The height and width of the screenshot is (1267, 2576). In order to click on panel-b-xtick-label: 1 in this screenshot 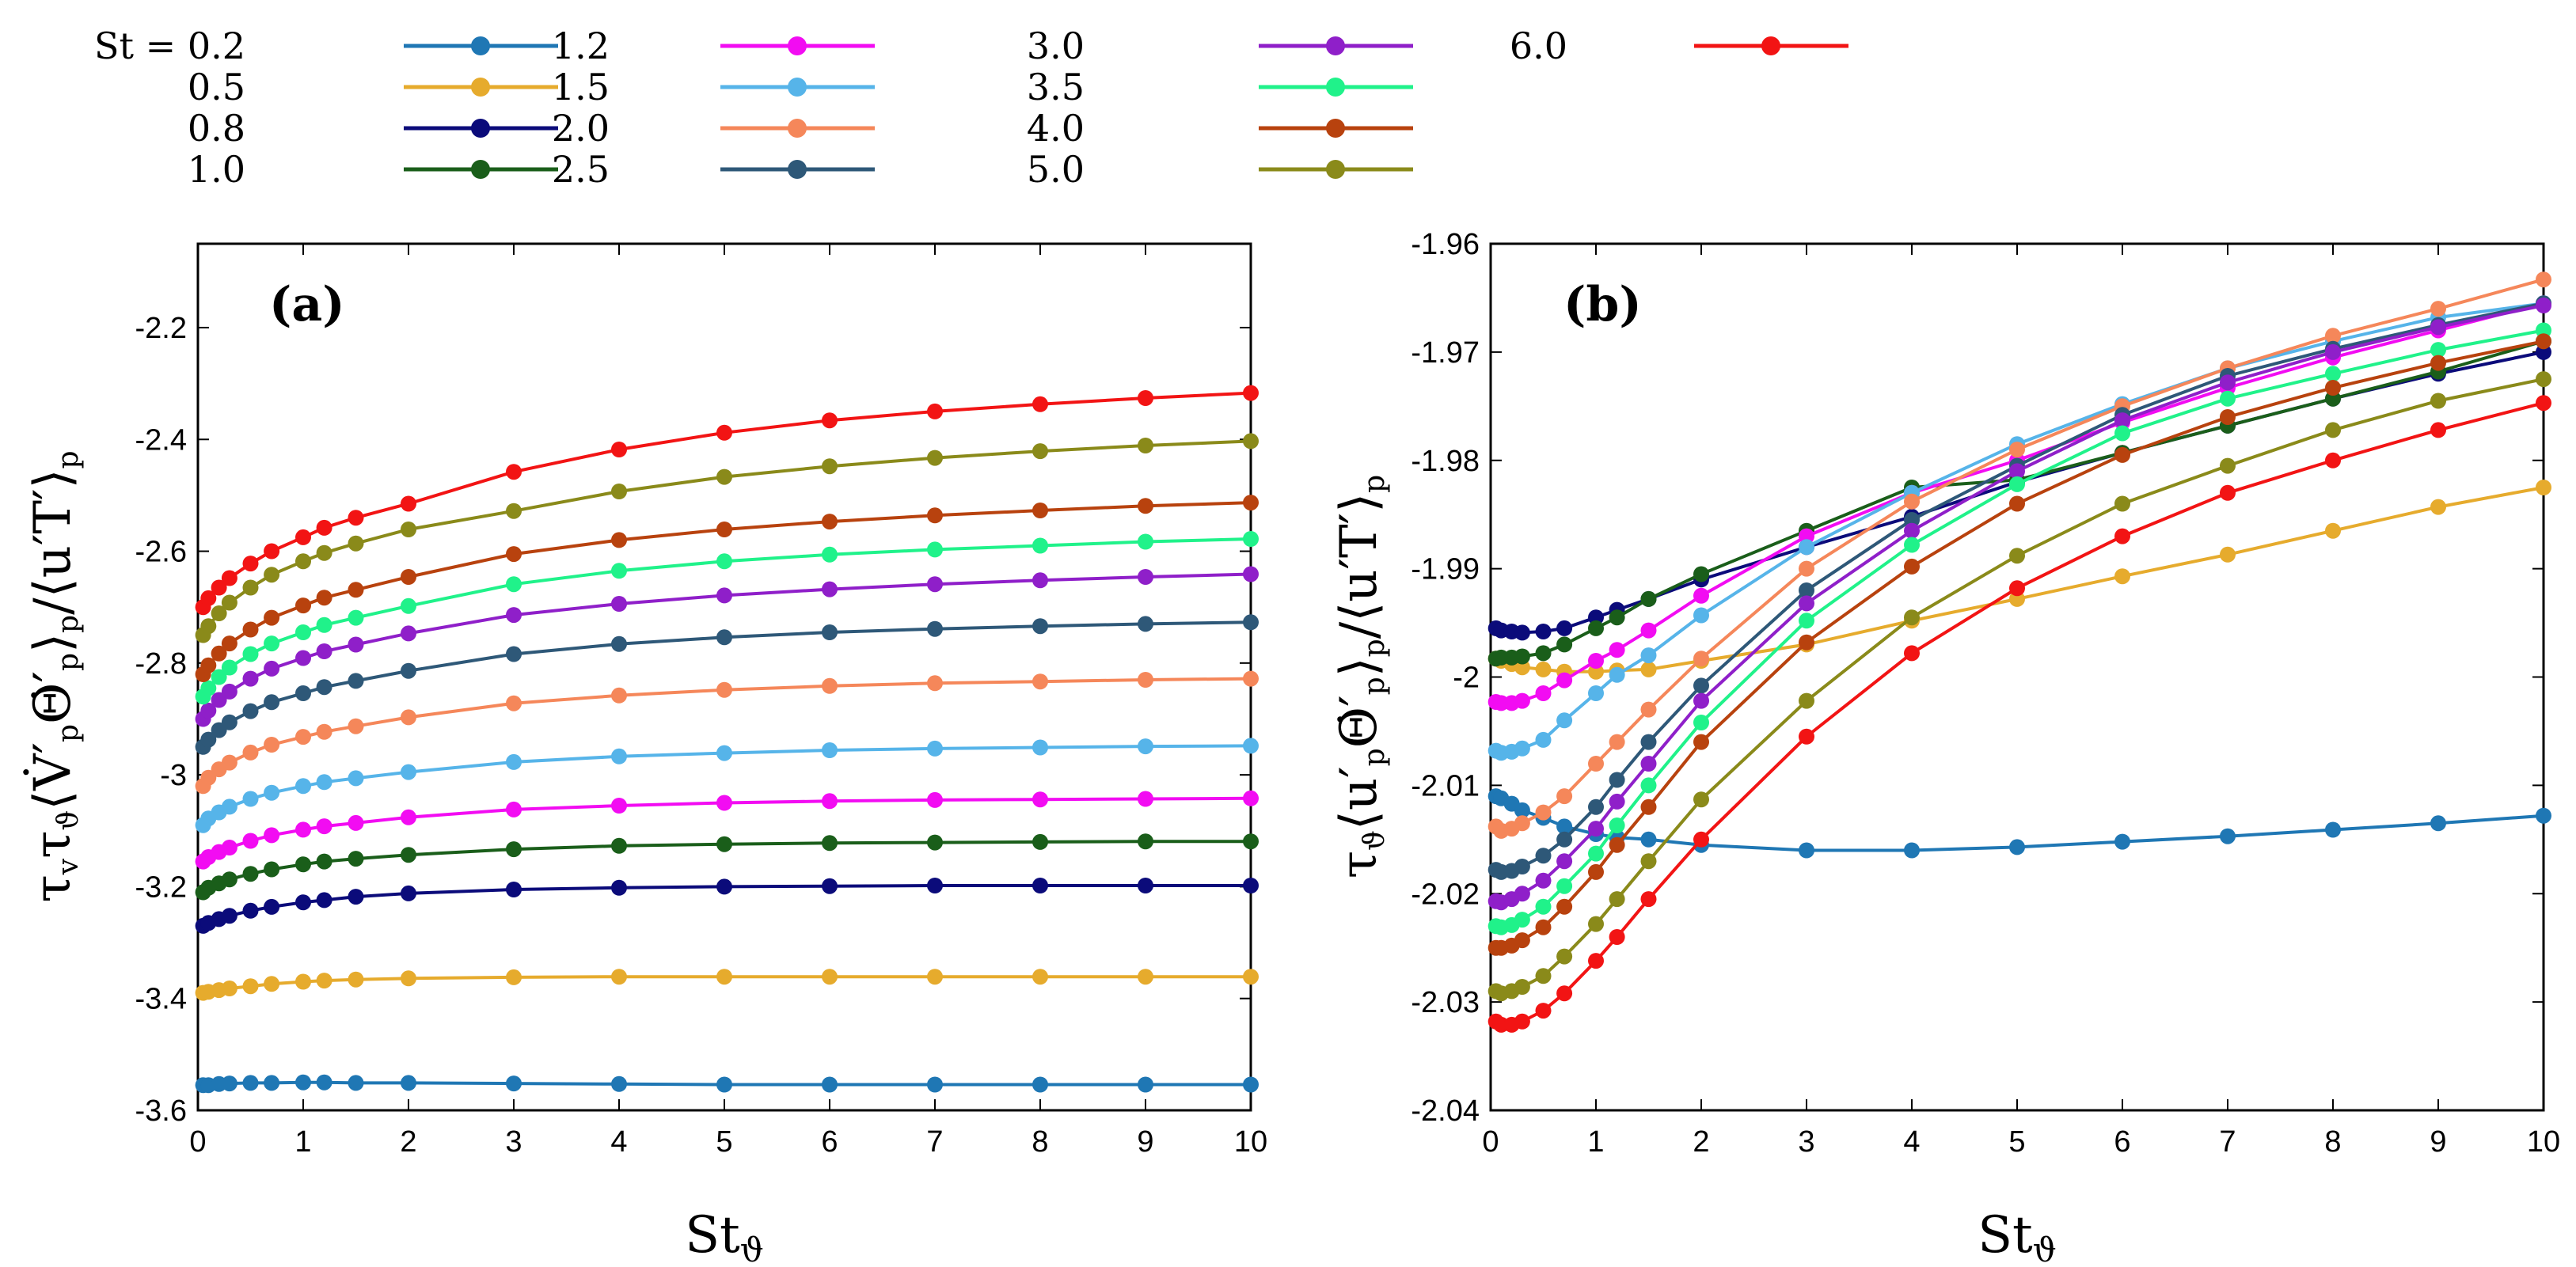, I will do `click(1595, 1142)`.